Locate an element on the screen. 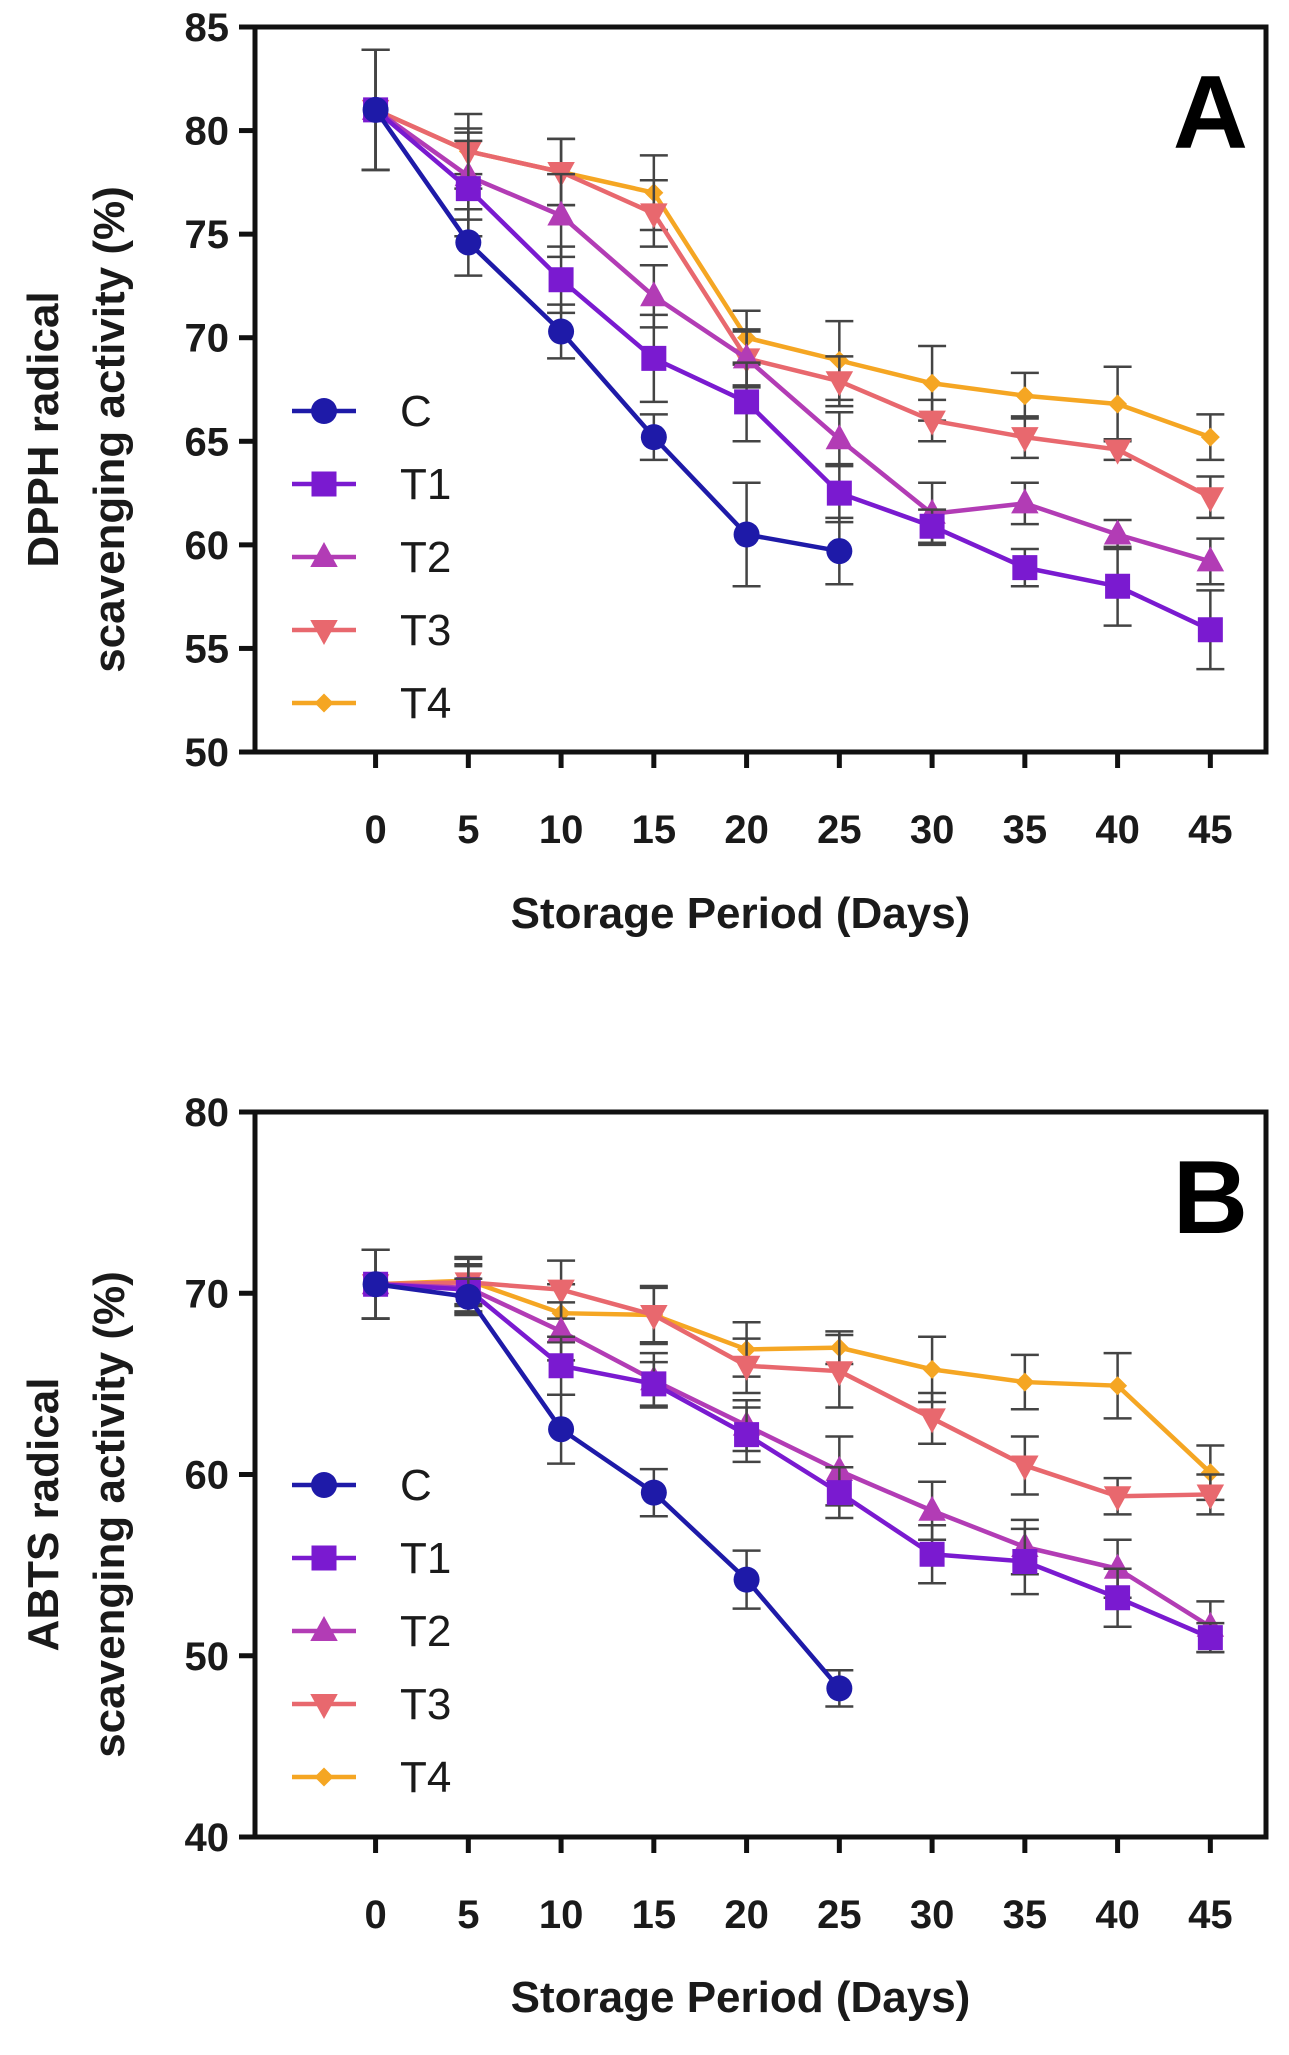 This screenshot has width=1289, height=2055. y-axis-title: ABTS radical scavenging activity (%) is located at coordinates (76, 1514).